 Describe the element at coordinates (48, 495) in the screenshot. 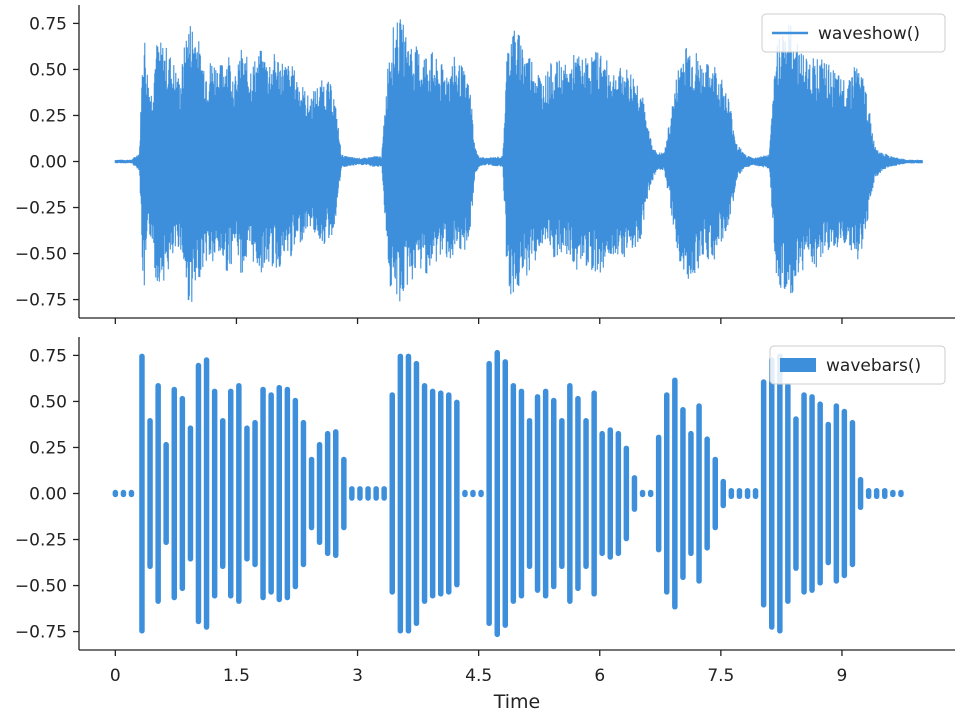

I see `wavebars-y-tick-label: 0.00` at that location.